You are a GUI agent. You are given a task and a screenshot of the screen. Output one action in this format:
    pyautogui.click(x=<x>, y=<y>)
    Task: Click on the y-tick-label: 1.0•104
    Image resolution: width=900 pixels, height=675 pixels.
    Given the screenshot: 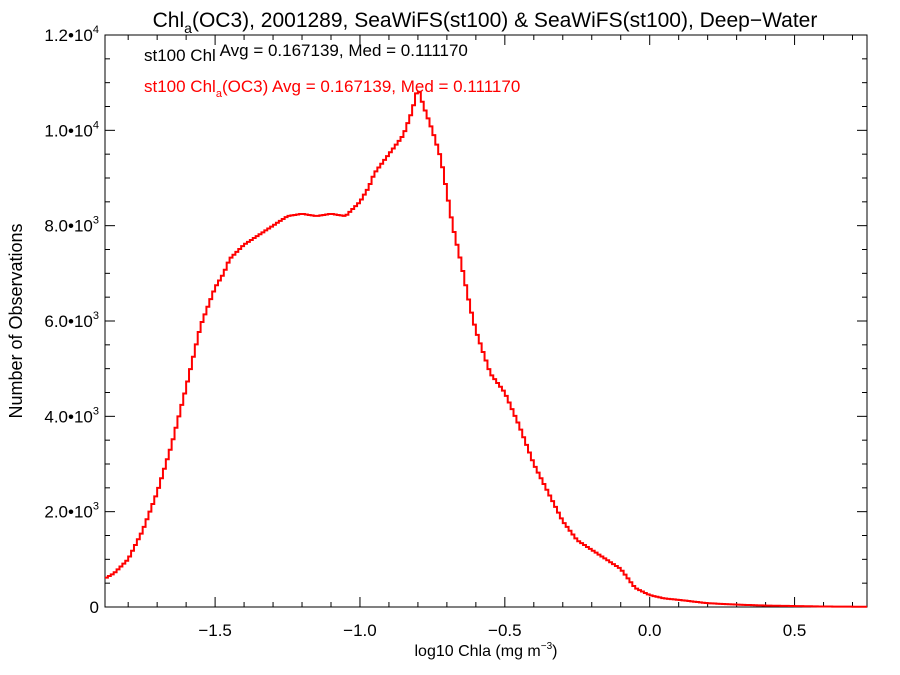 What is the action you would take?
    pyautogui.click(x=71, y=129)
    